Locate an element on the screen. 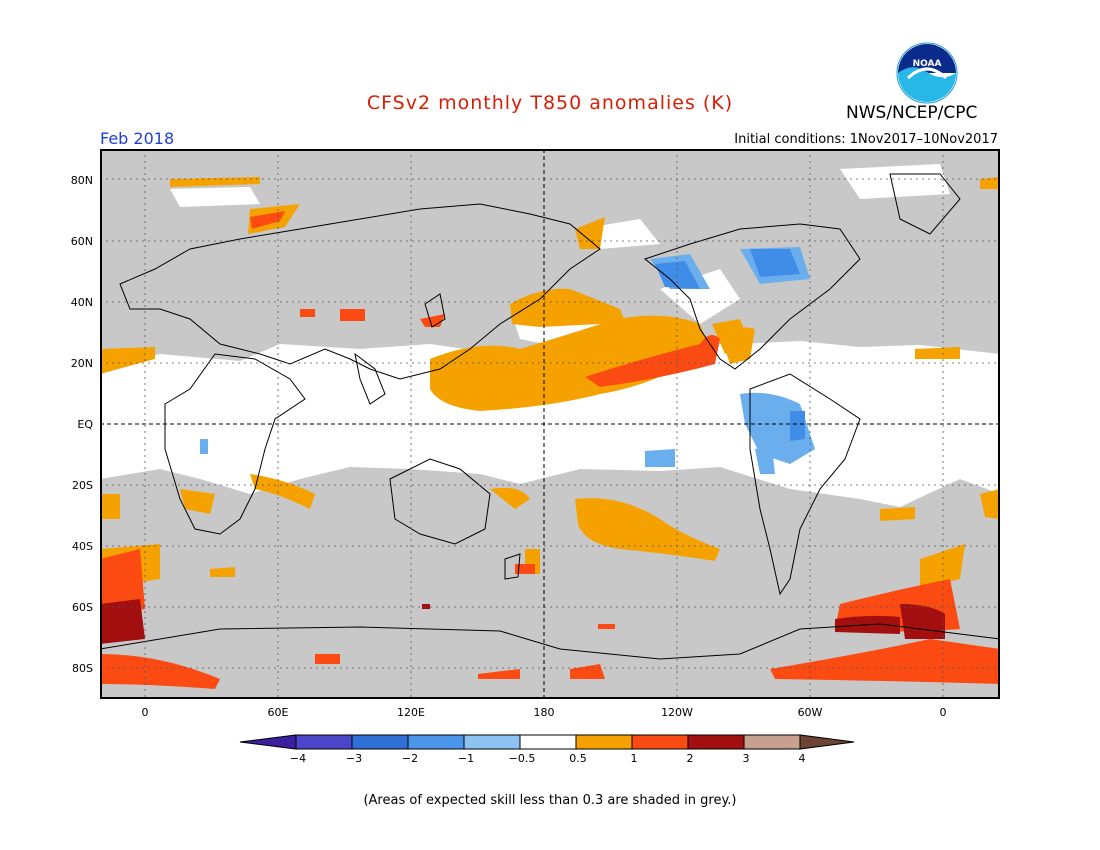  lat-tick-label: 60S is located at coordinates (82, 607).